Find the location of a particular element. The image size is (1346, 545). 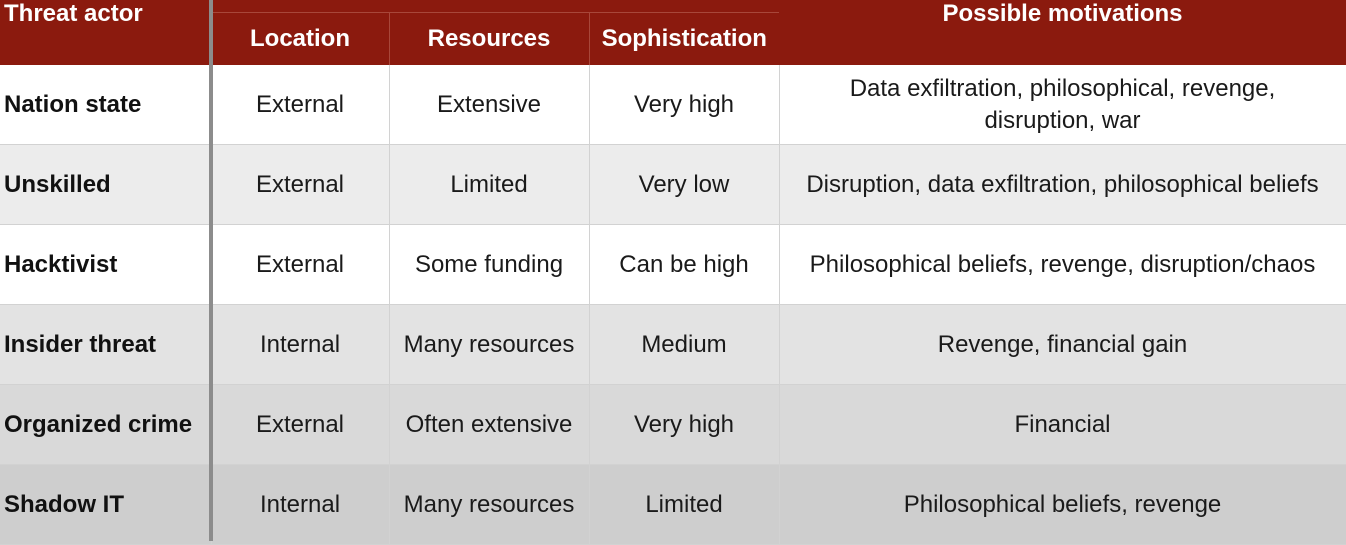

cell-sophistication: Limited is located at coordinates (684, 504).